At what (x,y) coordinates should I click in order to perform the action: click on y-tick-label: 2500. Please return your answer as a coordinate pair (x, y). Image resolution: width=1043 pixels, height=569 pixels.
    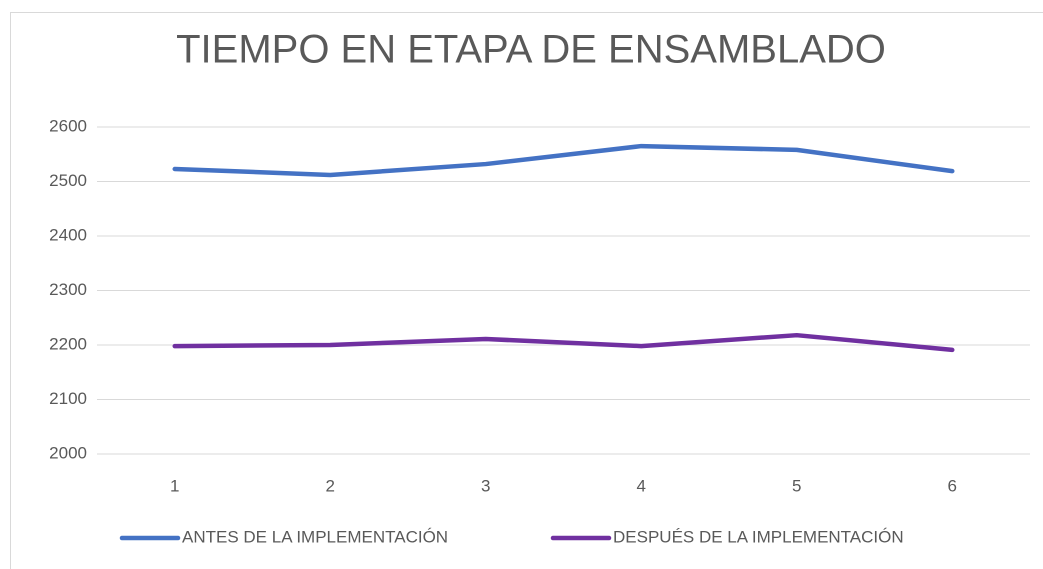
    Looking at the image, I should click on (68, 180).